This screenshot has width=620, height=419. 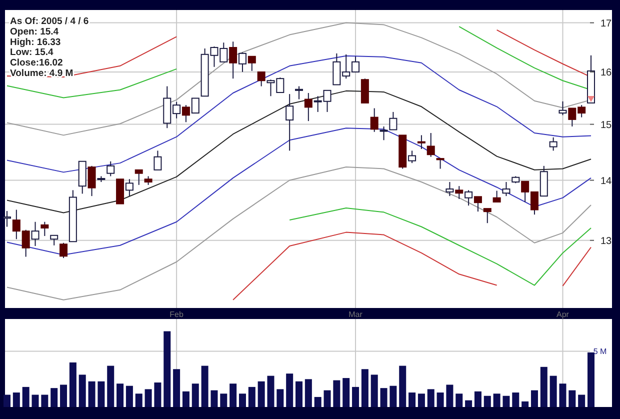 I want to click on y-tick-label: 13, so click(x=606, y=241).